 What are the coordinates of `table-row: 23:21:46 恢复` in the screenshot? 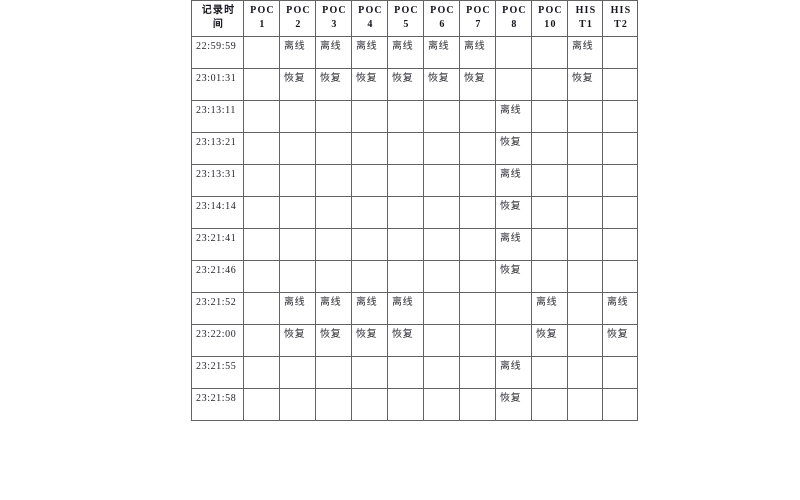 It's located at (414, 276).